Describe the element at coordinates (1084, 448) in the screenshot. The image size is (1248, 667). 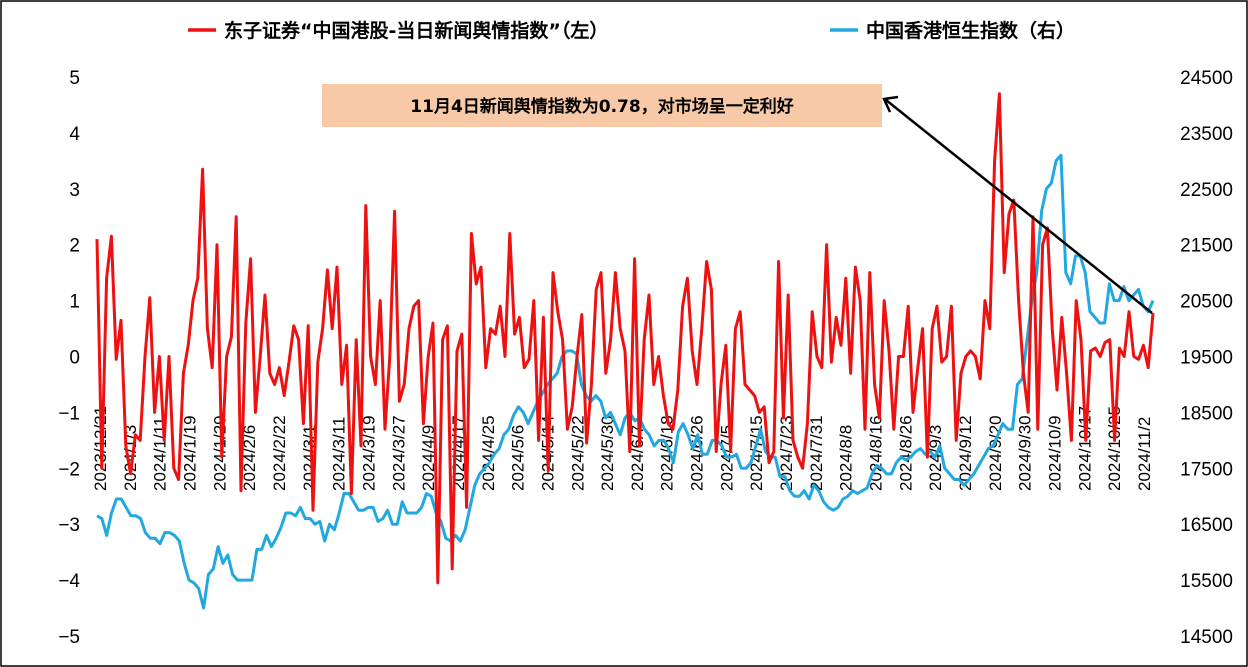
I see `x-tick-label: 2024/10/17` at that location.